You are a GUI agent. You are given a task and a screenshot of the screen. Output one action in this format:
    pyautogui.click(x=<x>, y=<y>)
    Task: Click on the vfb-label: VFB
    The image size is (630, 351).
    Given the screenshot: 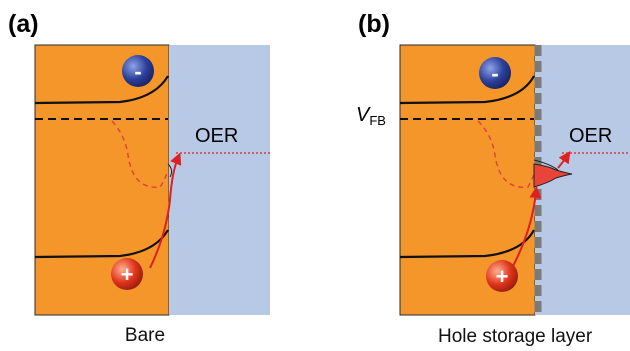 What is the action you would take?
    pyautogui.click(x=371, y=116)
    